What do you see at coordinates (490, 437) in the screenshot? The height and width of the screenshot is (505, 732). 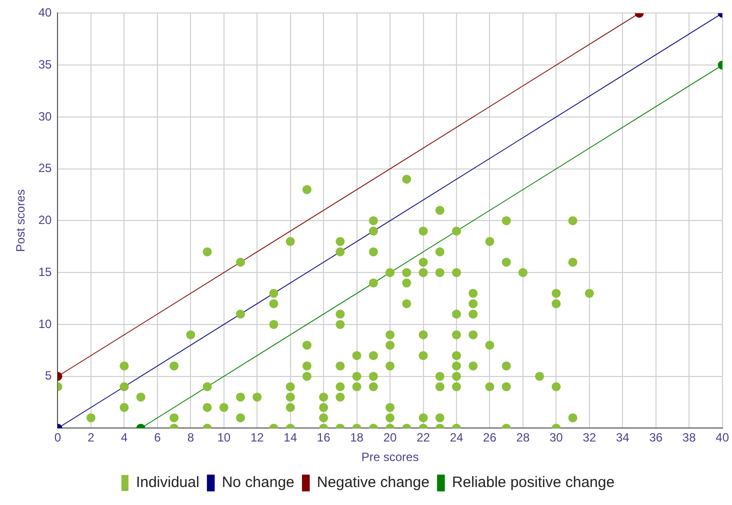 I see `x-tick-label: 26` at bounding box center [490, 437].